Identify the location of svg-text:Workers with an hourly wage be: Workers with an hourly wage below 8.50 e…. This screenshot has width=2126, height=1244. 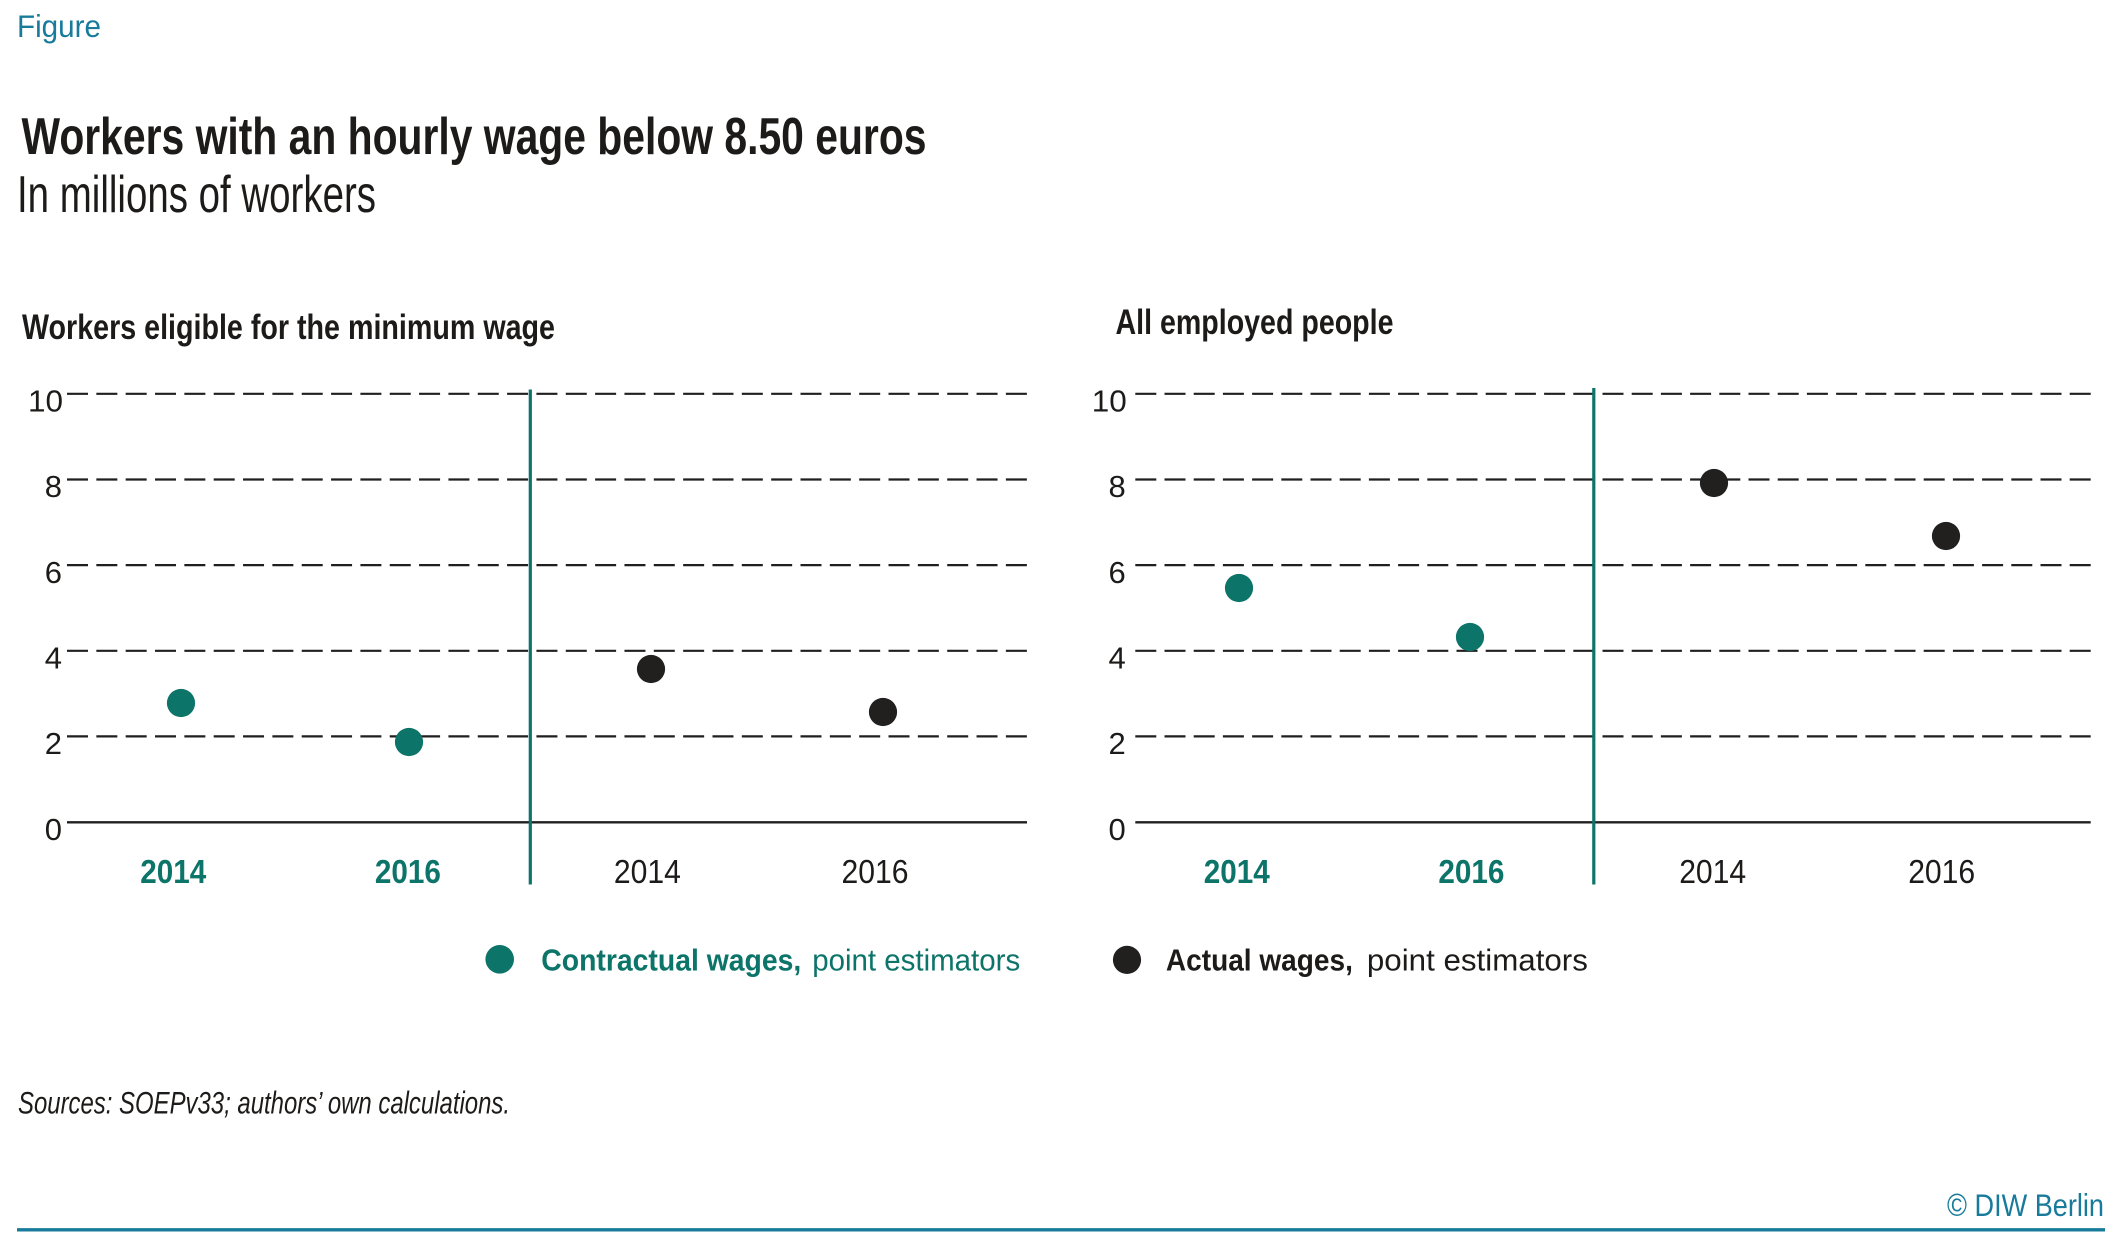
(474, 137).